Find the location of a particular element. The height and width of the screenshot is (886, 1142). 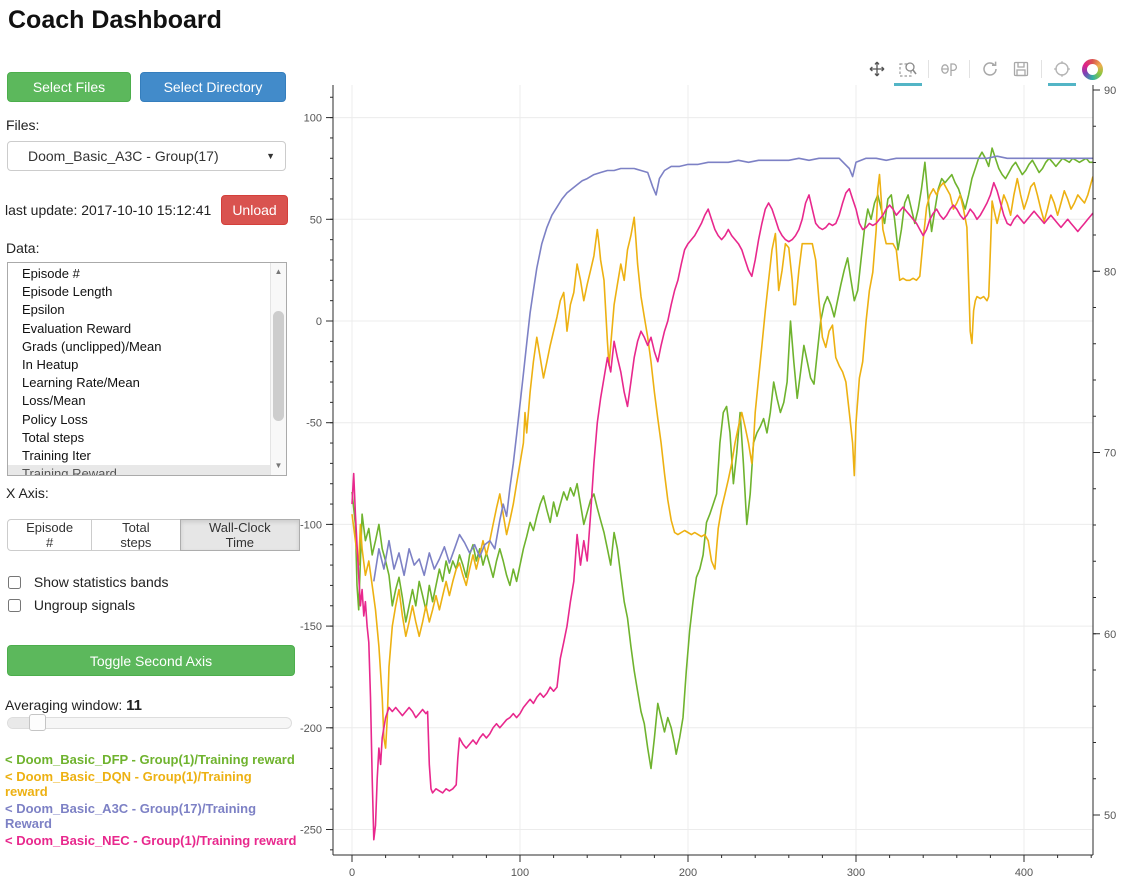

data-list-item: Episode # is located at coordinates (51, 273).